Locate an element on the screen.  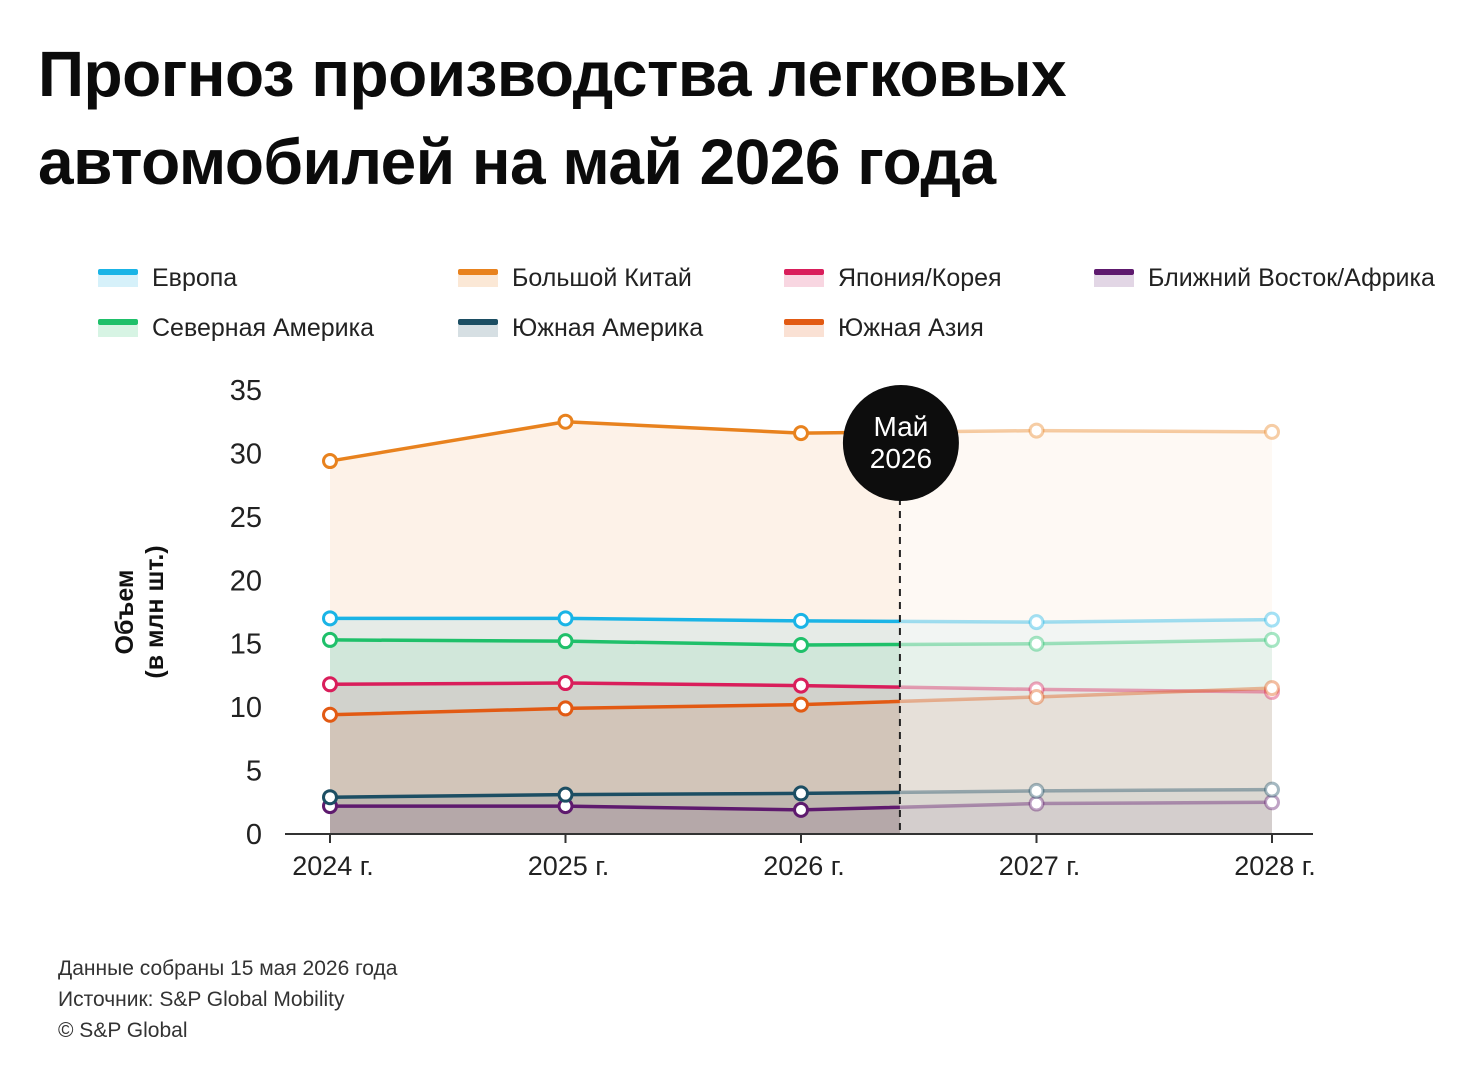
series-4-line-forecast is located at coordinates (1086, 642).